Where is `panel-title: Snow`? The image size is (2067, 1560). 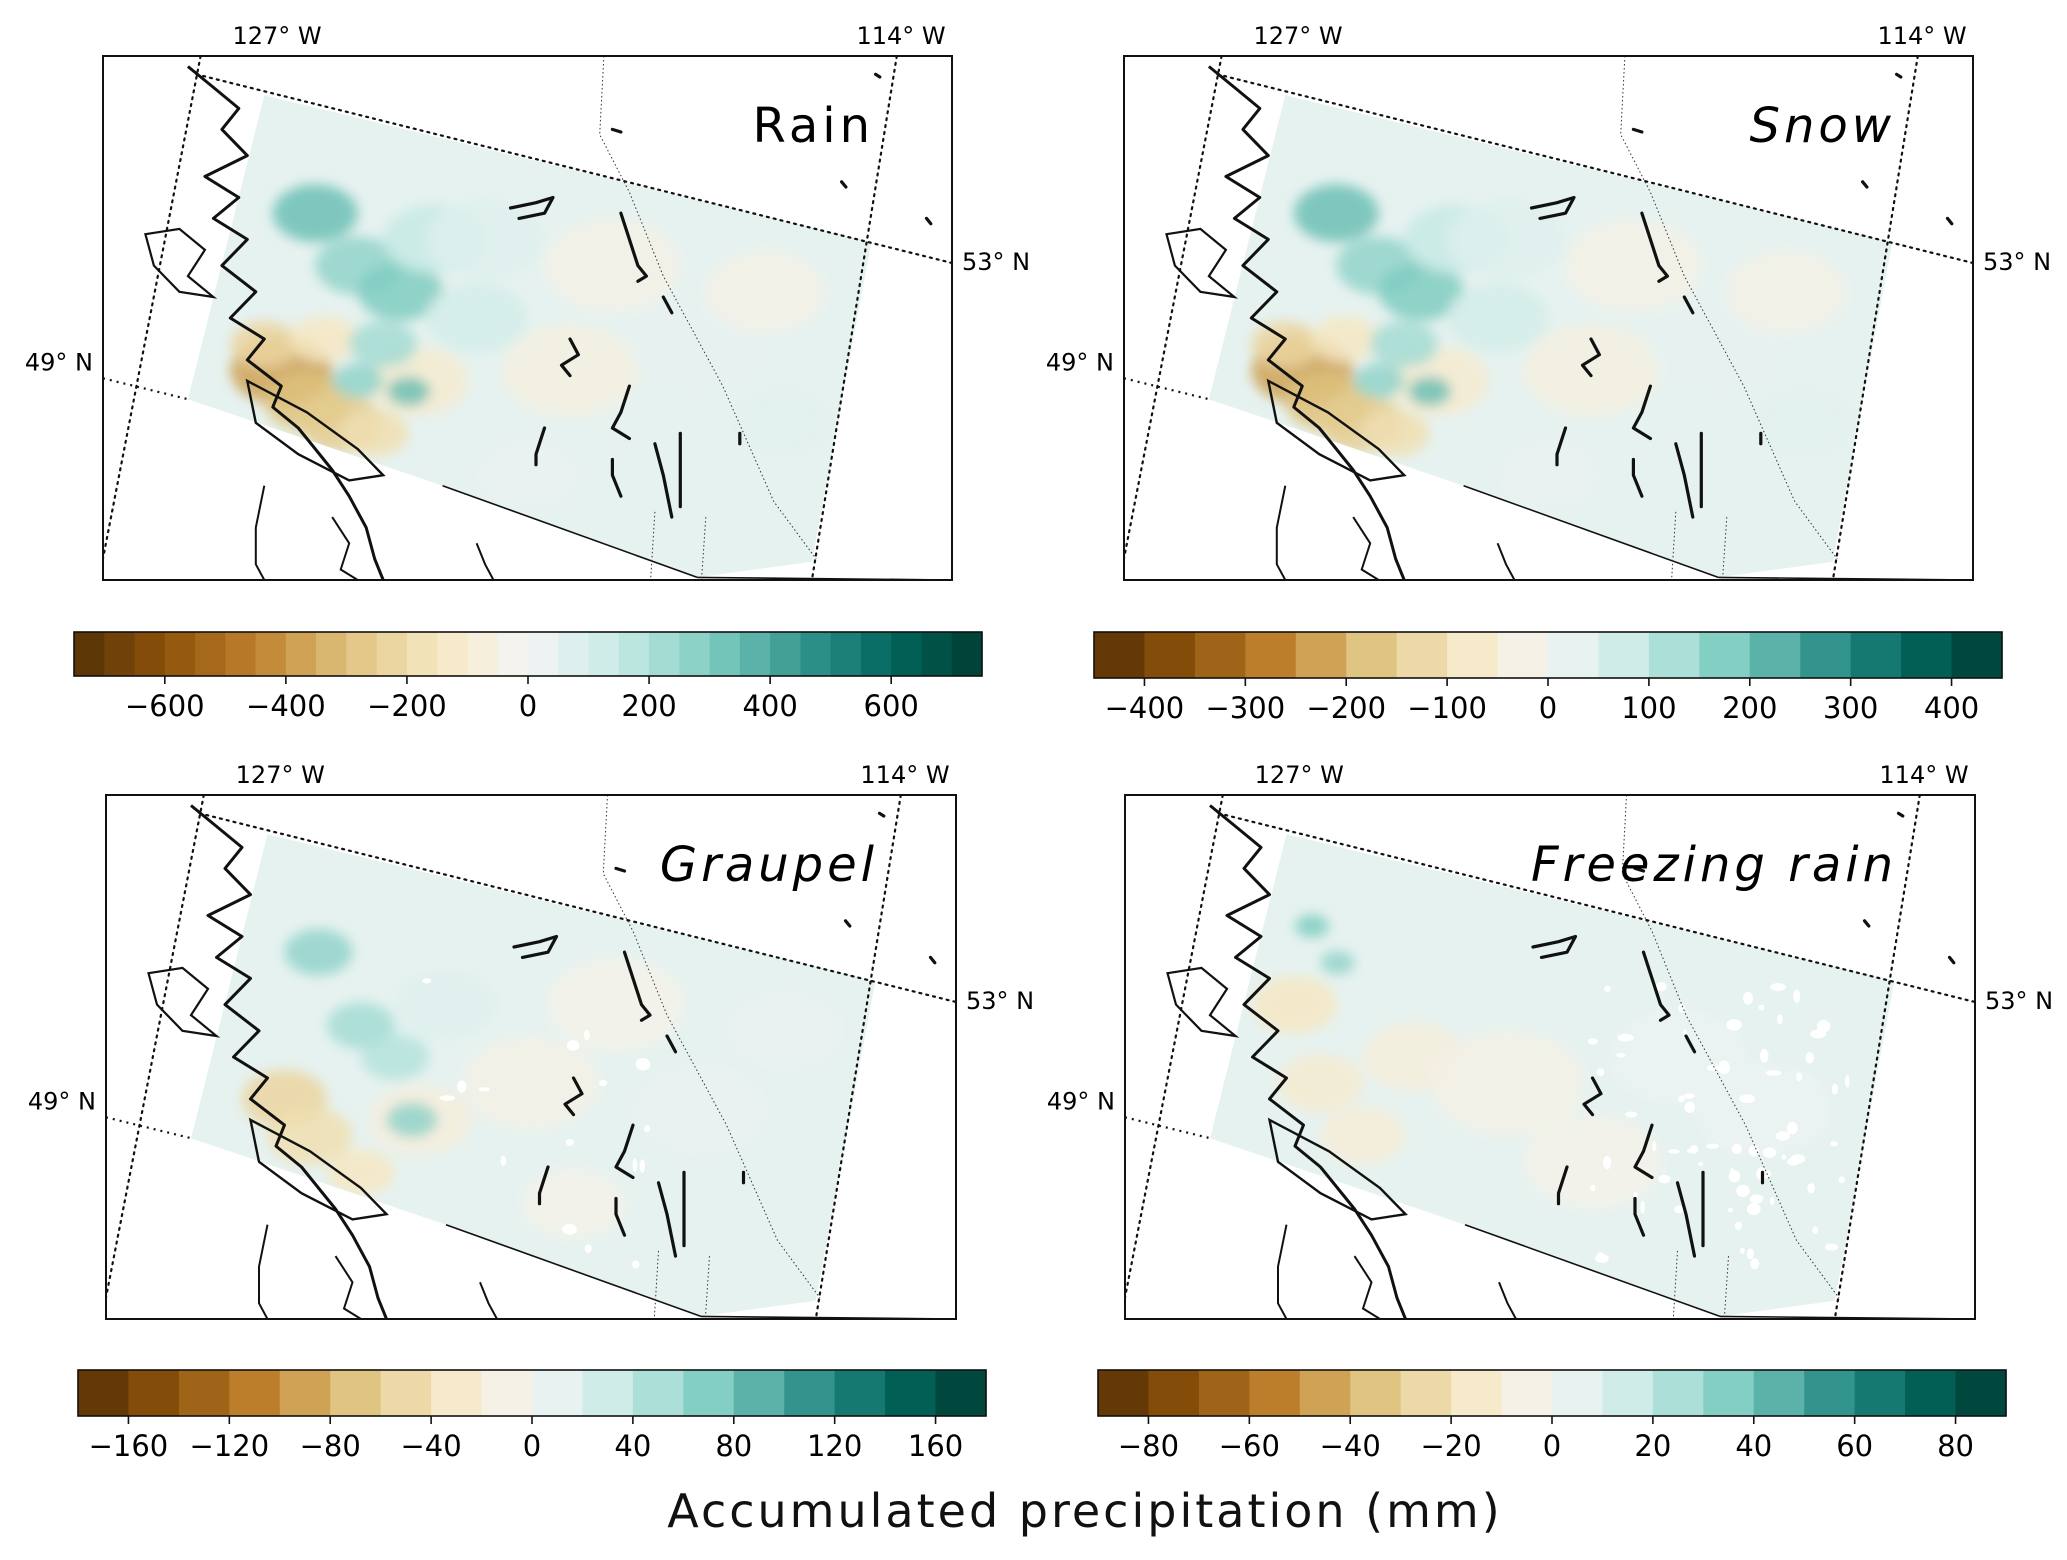
panel-title: Snow is located at coordinates (1822, 126).